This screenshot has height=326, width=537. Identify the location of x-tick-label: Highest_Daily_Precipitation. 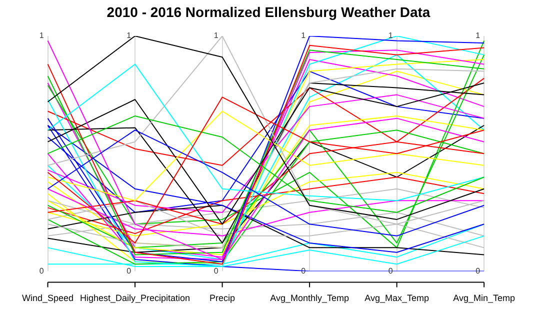
(135, 298).